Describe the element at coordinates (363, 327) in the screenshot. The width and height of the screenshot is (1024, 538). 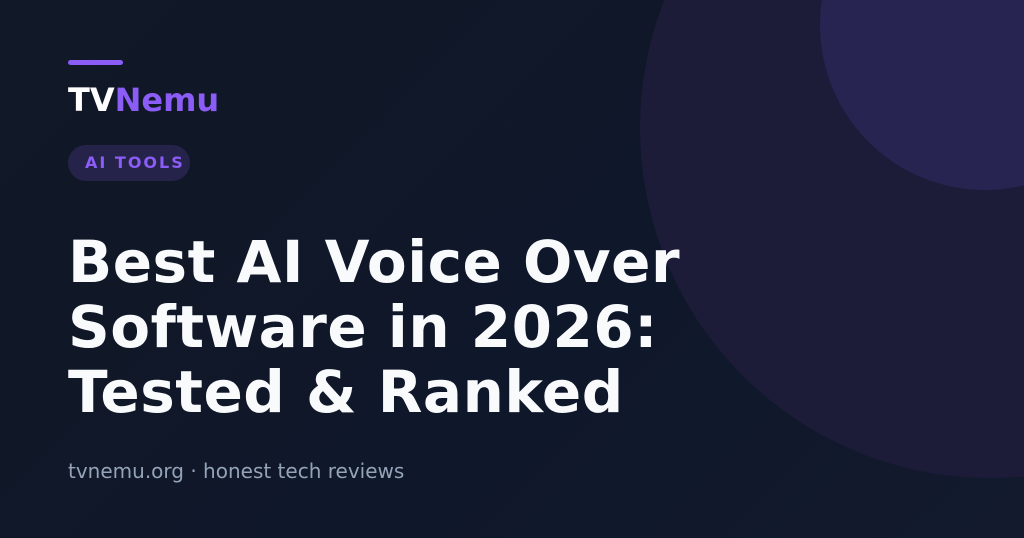
I see `title-line: Software in 2026:` at that location.